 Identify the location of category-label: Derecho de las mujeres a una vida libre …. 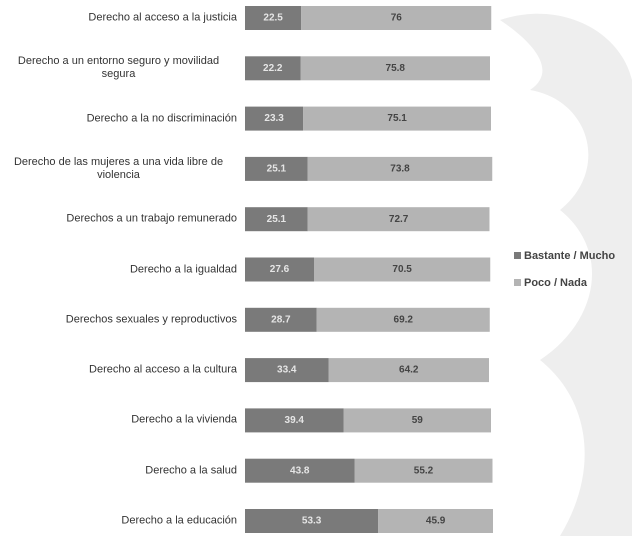
(118, 169).